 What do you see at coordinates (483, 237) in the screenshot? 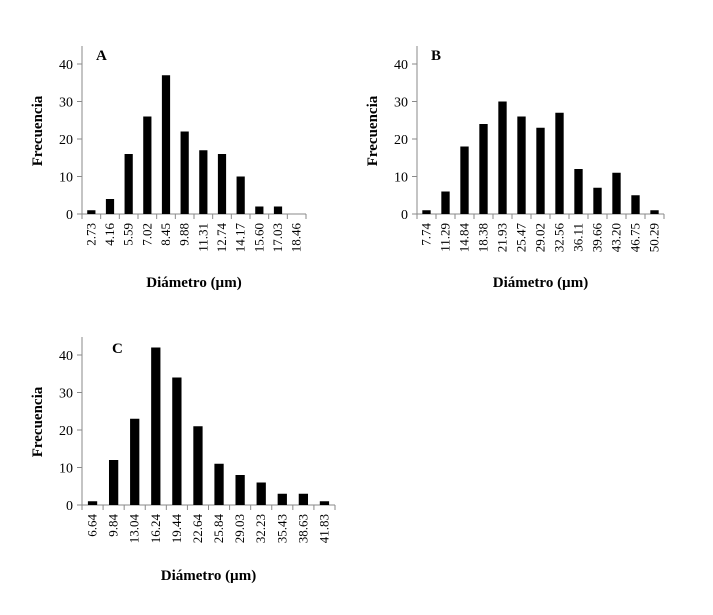
I see `x-tick-label: 18.38` at bounding box center [483, 237].